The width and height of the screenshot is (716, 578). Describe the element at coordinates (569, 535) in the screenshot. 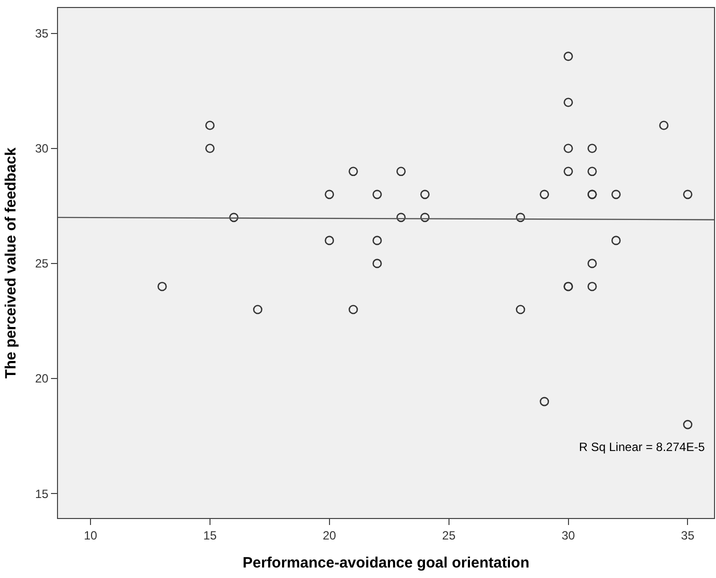

I see `x-tick-label: 30` at that location.